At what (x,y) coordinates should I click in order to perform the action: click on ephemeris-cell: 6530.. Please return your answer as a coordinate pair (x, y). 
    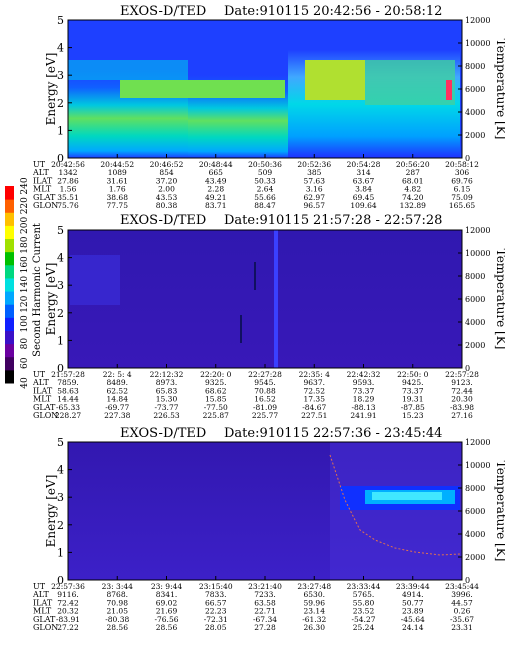
    Looking at the image, I should click on (314, 594).